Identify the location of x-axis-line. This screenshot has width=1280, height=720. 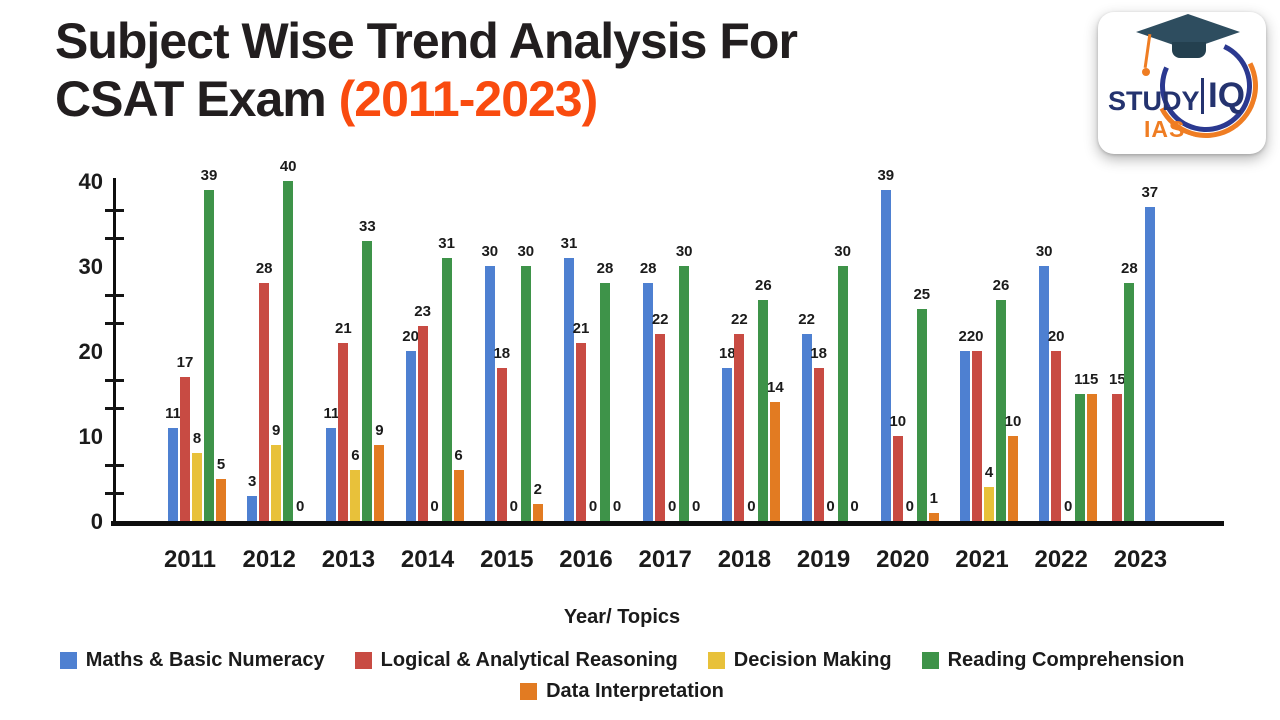
(667, 523).